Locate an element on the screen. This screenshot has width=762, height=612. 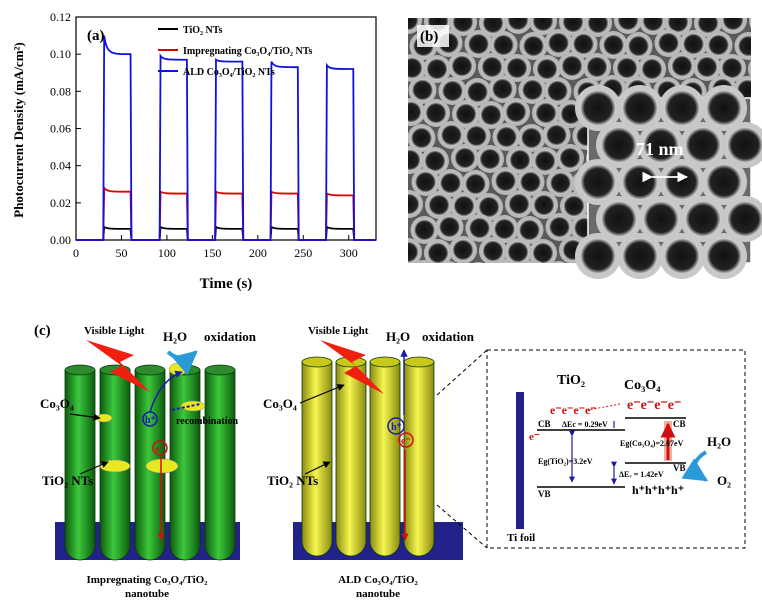
panel-c-label: (c) is located at coordinates (42, 331).